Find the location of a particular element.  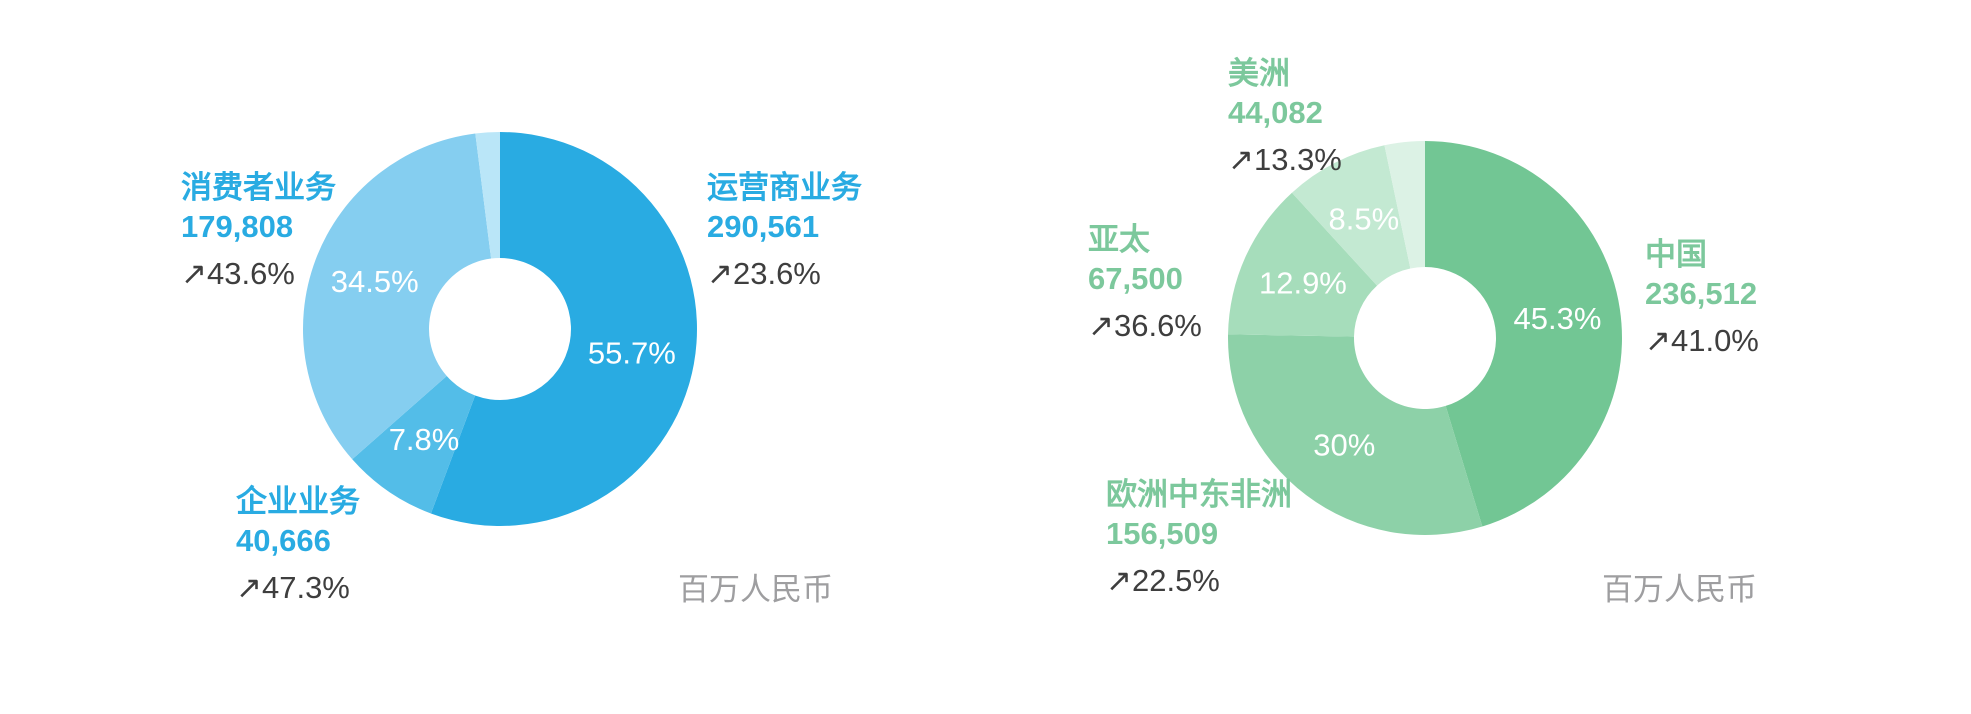

slice-中国 is located at coordinates (1523, 334).